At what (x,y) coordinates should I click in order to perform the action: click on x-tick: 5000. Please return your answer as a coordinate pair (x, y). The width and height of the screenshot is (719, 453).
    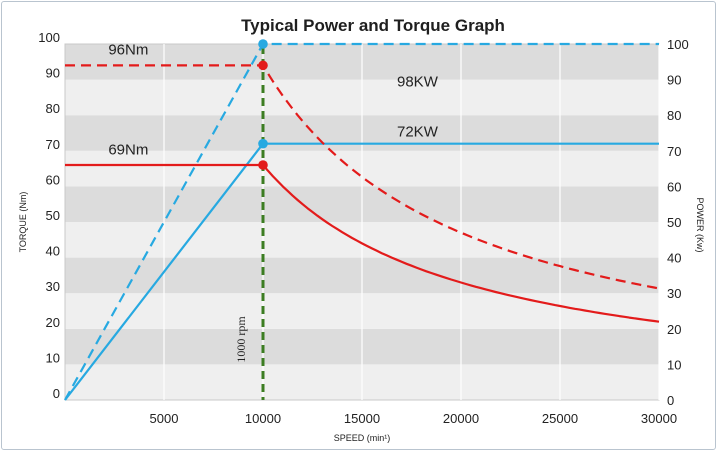
    Looking at the image, I should click on (164, 418).